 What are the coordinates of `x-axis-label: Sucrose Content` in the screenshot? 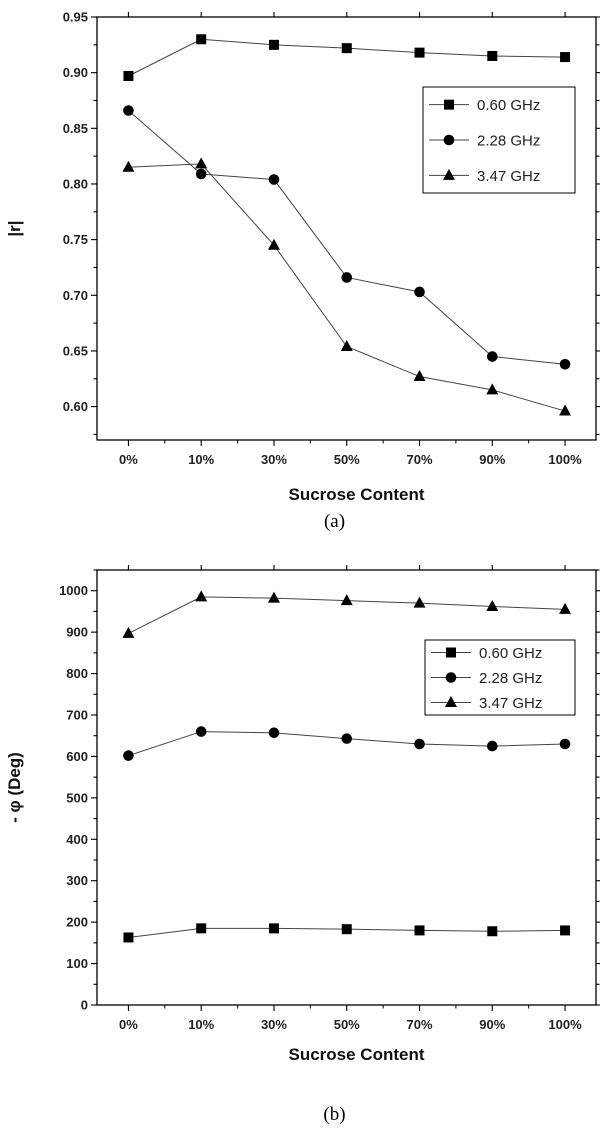 It's located at (356, 494).